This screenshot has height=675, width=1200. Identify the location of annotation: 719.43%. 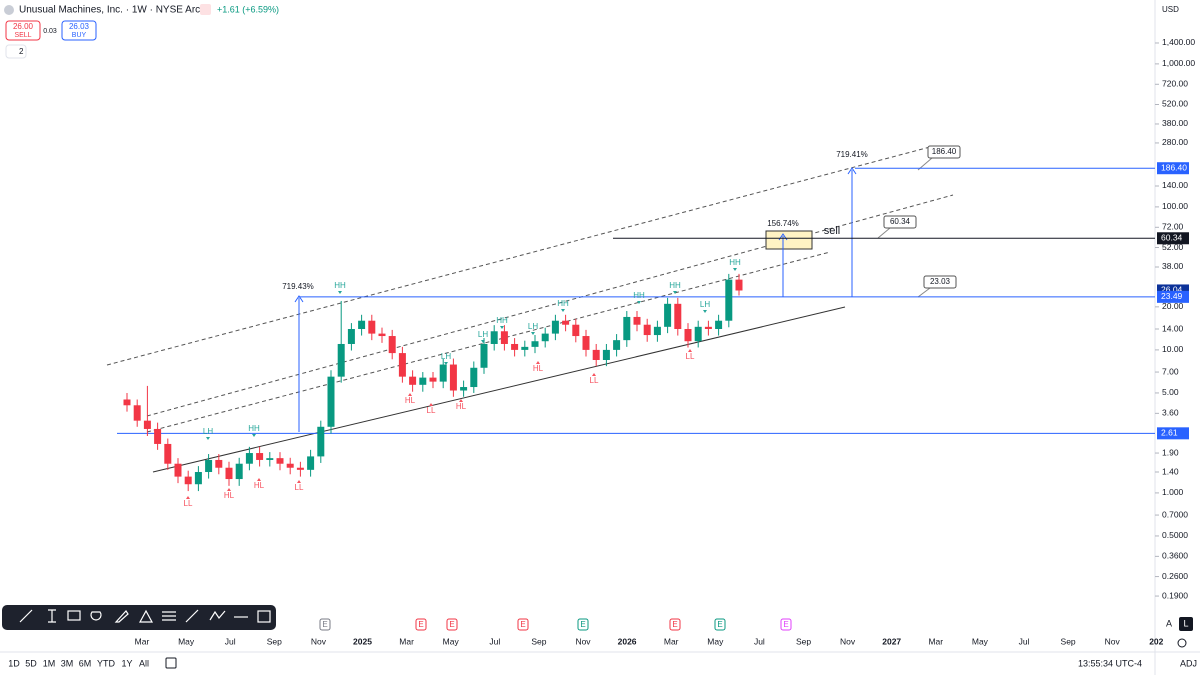
(298, 286).